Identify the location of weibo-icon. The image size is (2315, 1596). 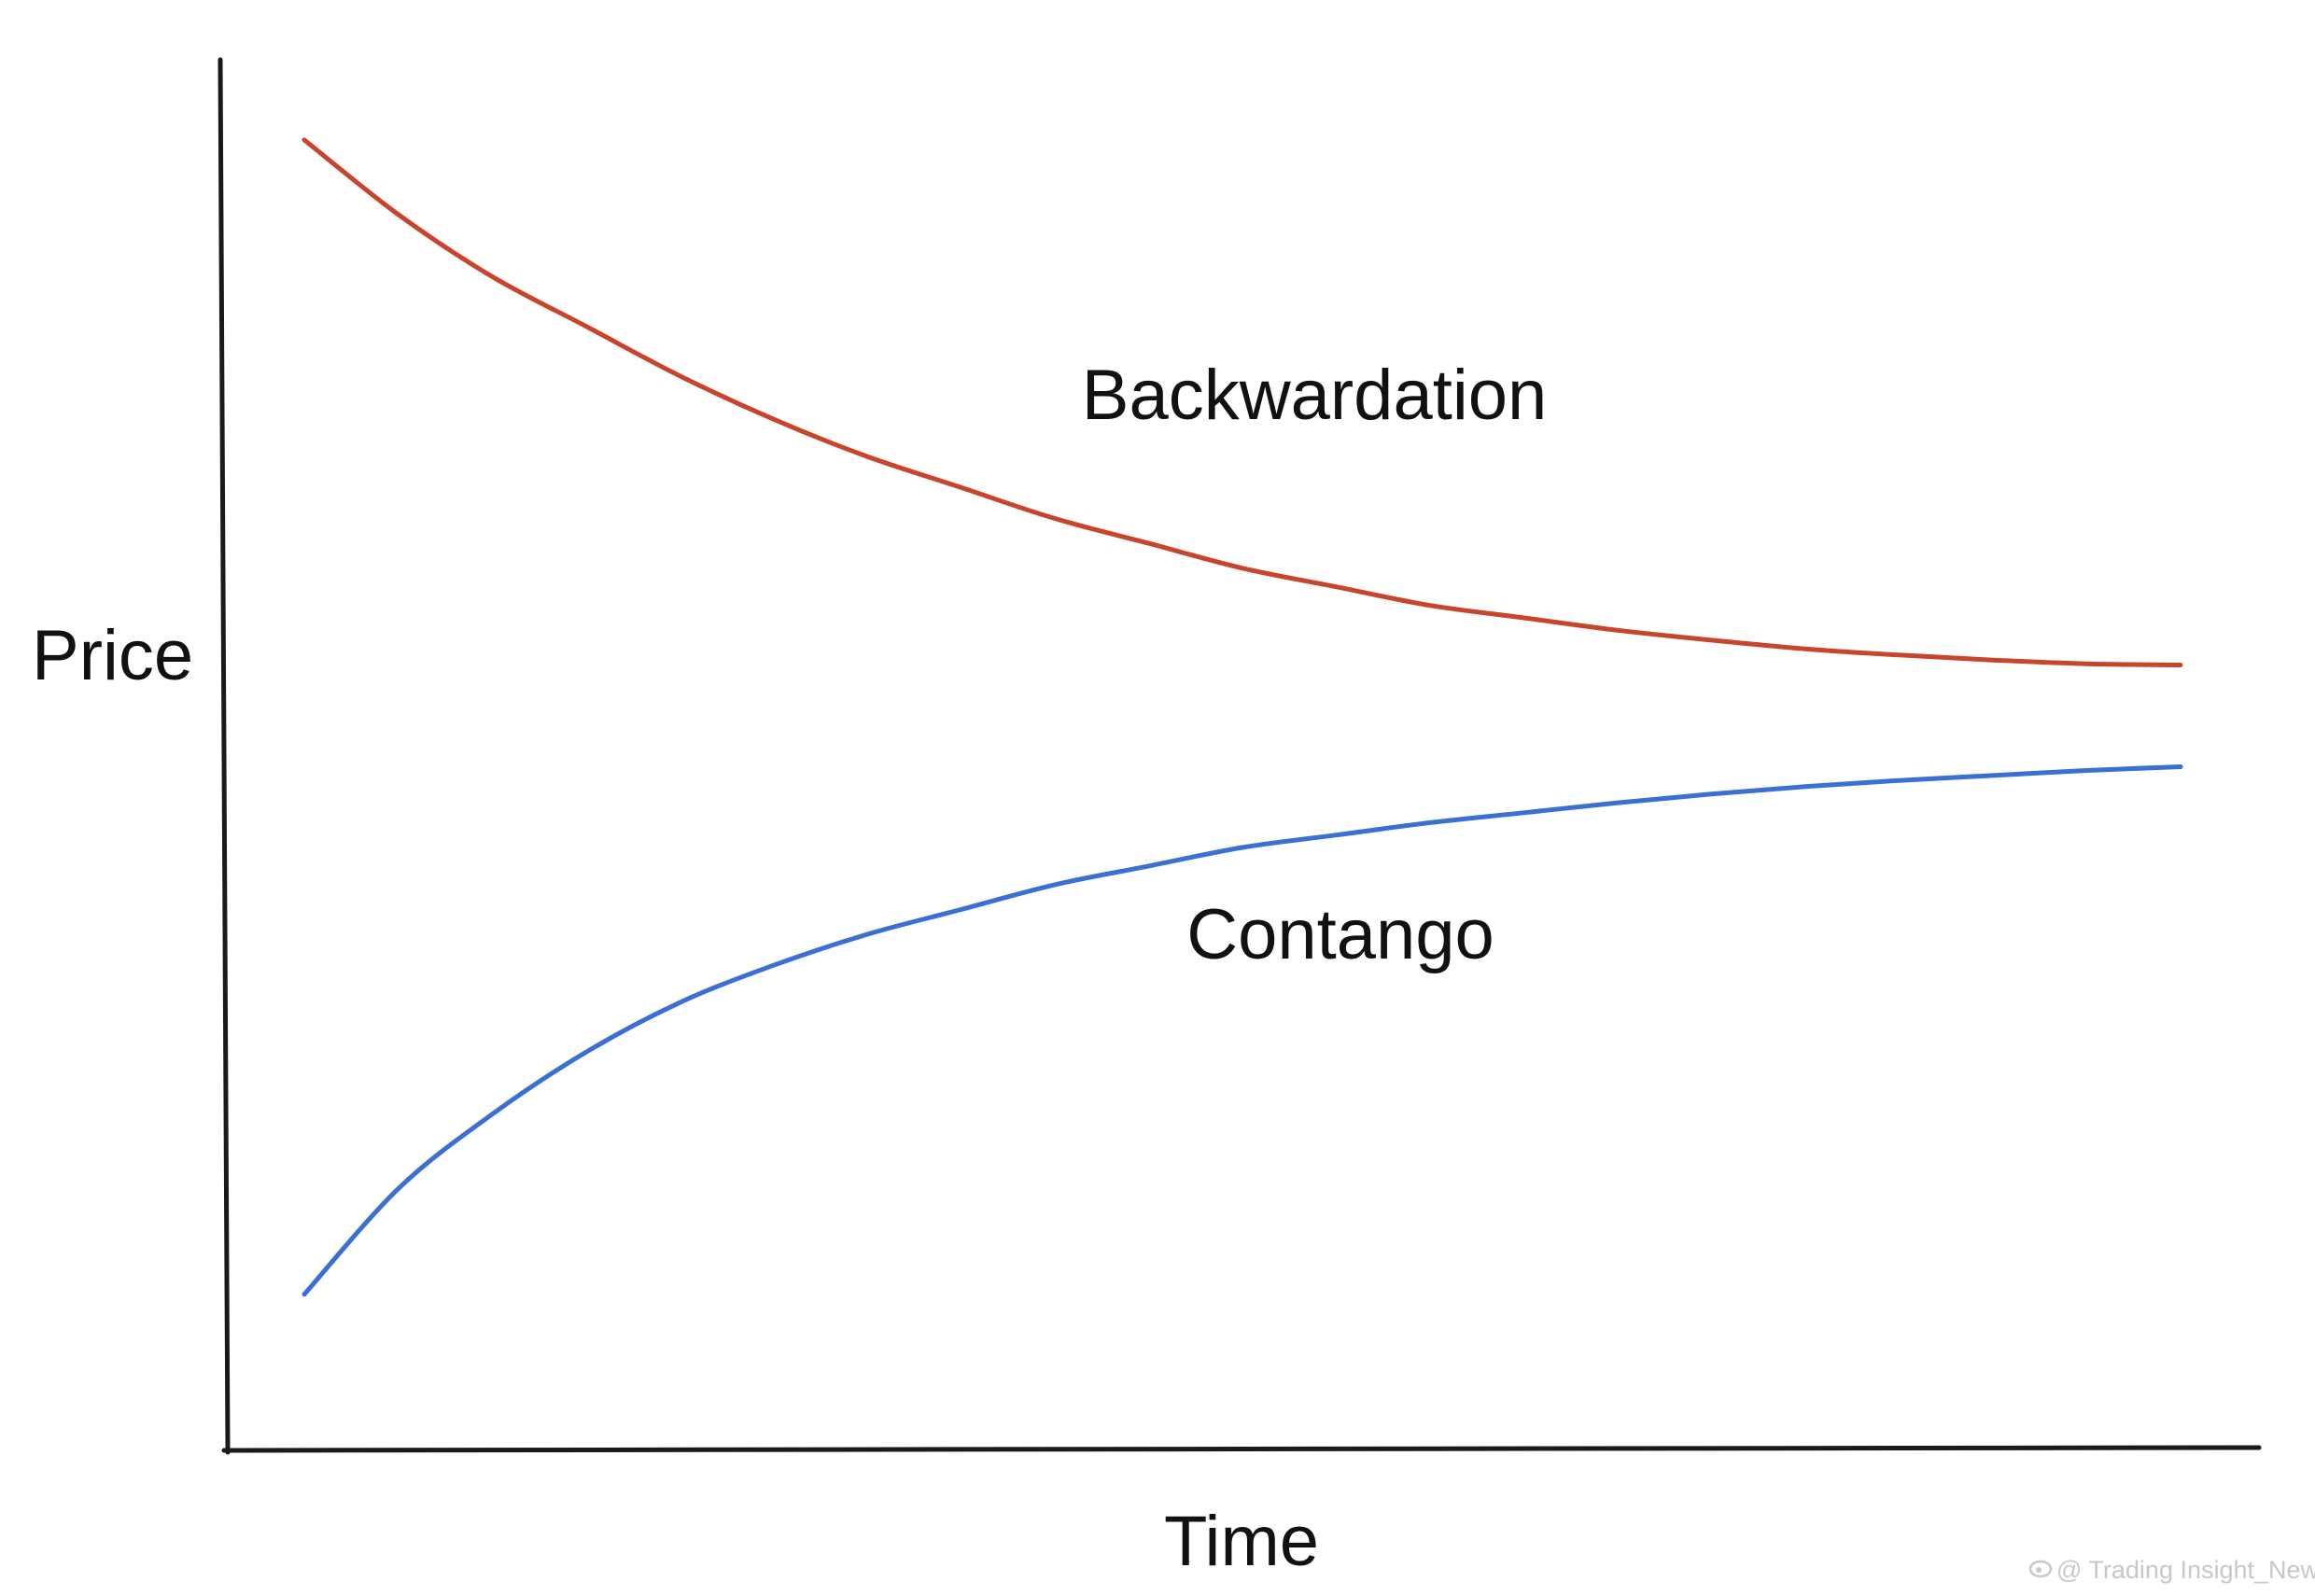
(2040, 1569).